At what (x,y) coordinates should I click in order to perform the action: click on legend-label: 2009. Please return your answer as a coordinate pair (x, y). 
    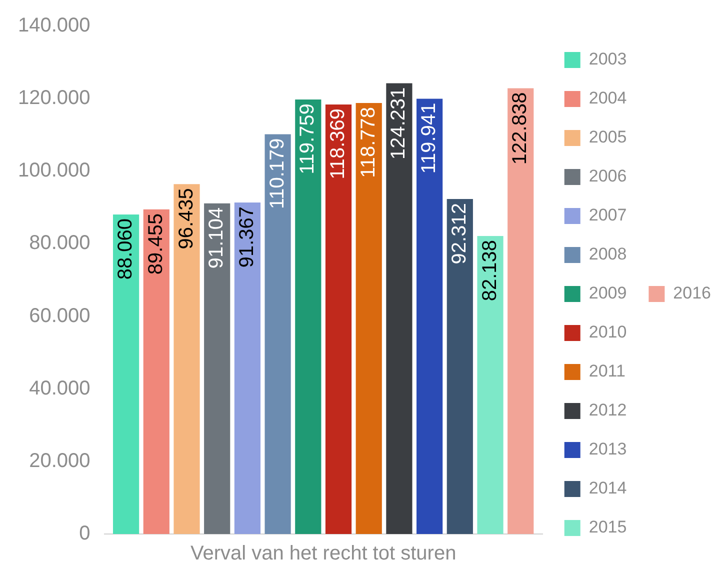
    Looking at the image, I should click on (607, 293).